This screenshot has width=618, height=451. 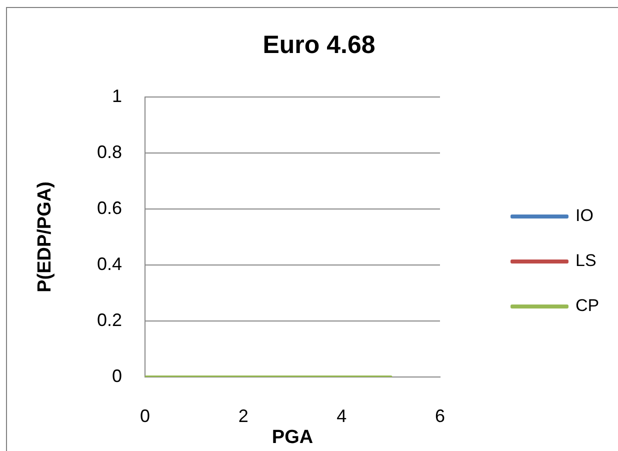 I want to click on legend-label: IO, so click(x=585, y=216).